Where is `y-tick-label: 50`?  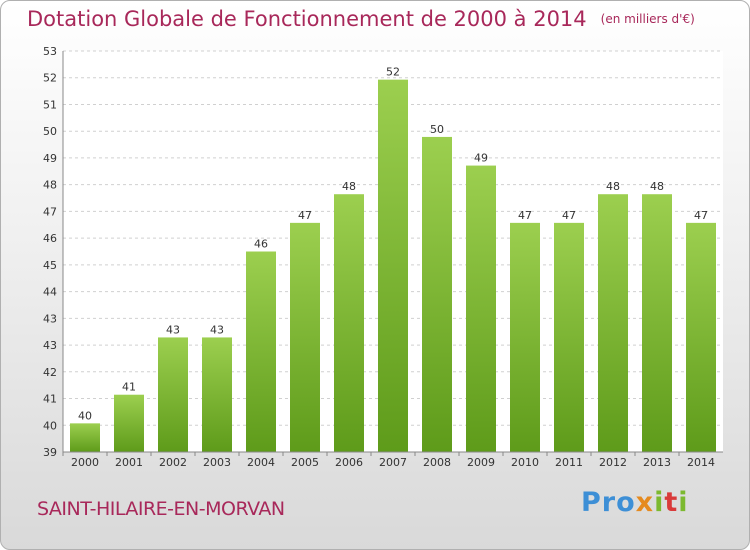 y-tick-label: 50 is located at coordinates (50, 131).